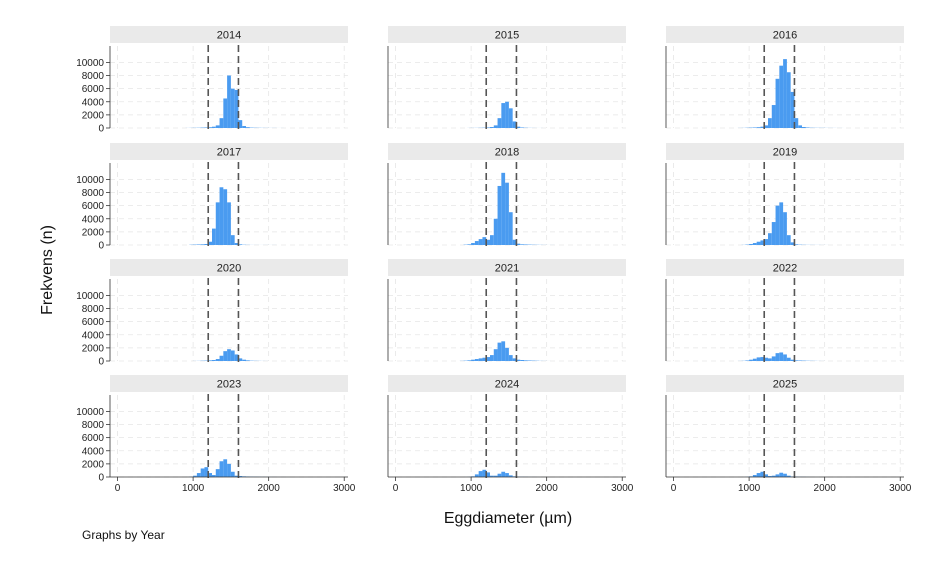 The width and height of the screenshot is (945, 567). I want to click on strip-2025, so click(785, 383).